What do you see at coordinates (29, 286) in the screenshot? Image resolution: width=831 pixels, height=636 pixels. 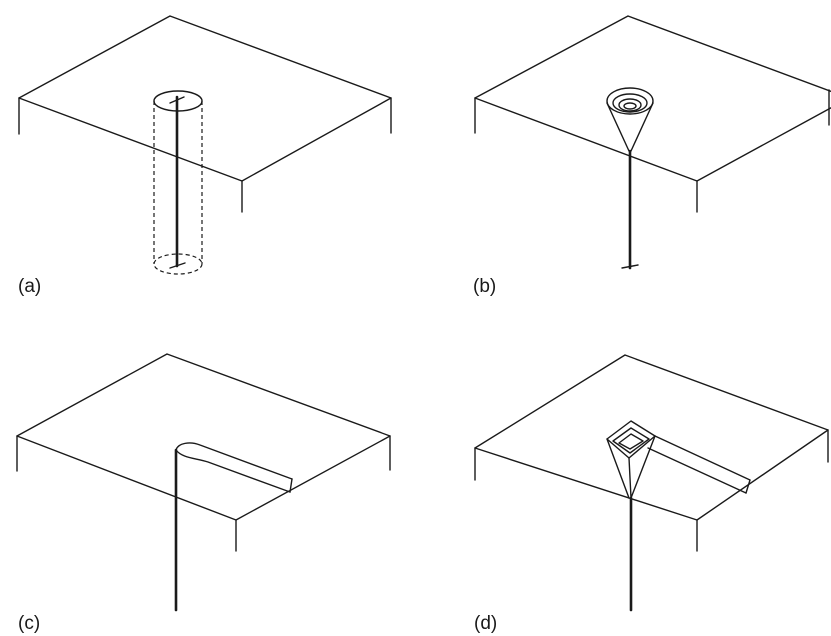 I see `panel-label-a: (a)` at bounding box center [29, 286].